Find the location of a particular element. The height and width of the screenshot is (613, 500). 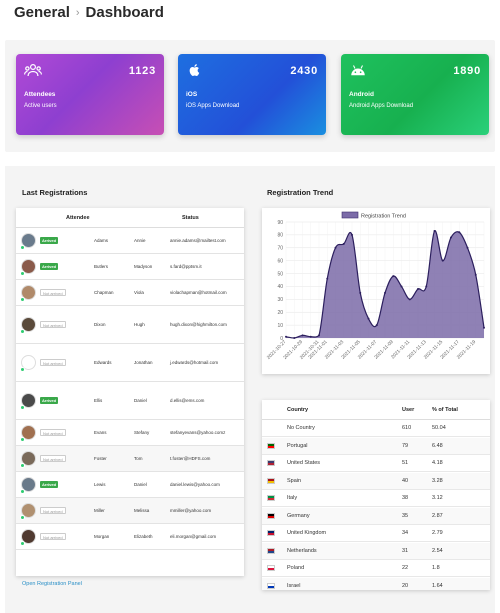

spain-flag-icon is located at coordinates (271, 480).